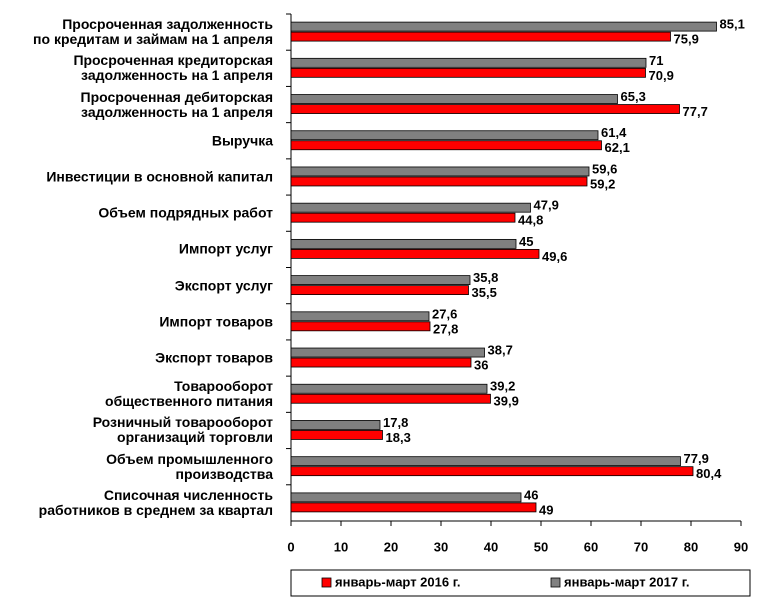  What do you see at coordinates (491, 546) in the screenshot?
I see `x-tick-label: 40` at bounding box center [491, 546].